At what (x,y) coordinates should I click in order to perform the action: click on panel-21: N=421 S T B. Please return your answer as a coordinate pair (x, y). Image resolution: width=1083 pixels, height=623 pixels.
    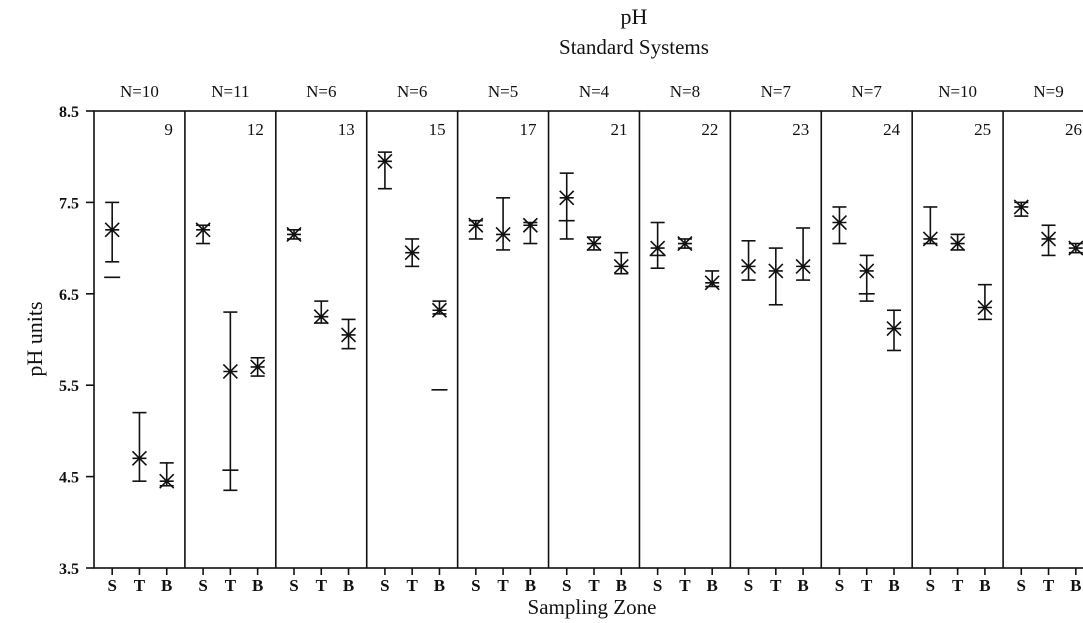
    Looking at the image, I should click on (588, 338).